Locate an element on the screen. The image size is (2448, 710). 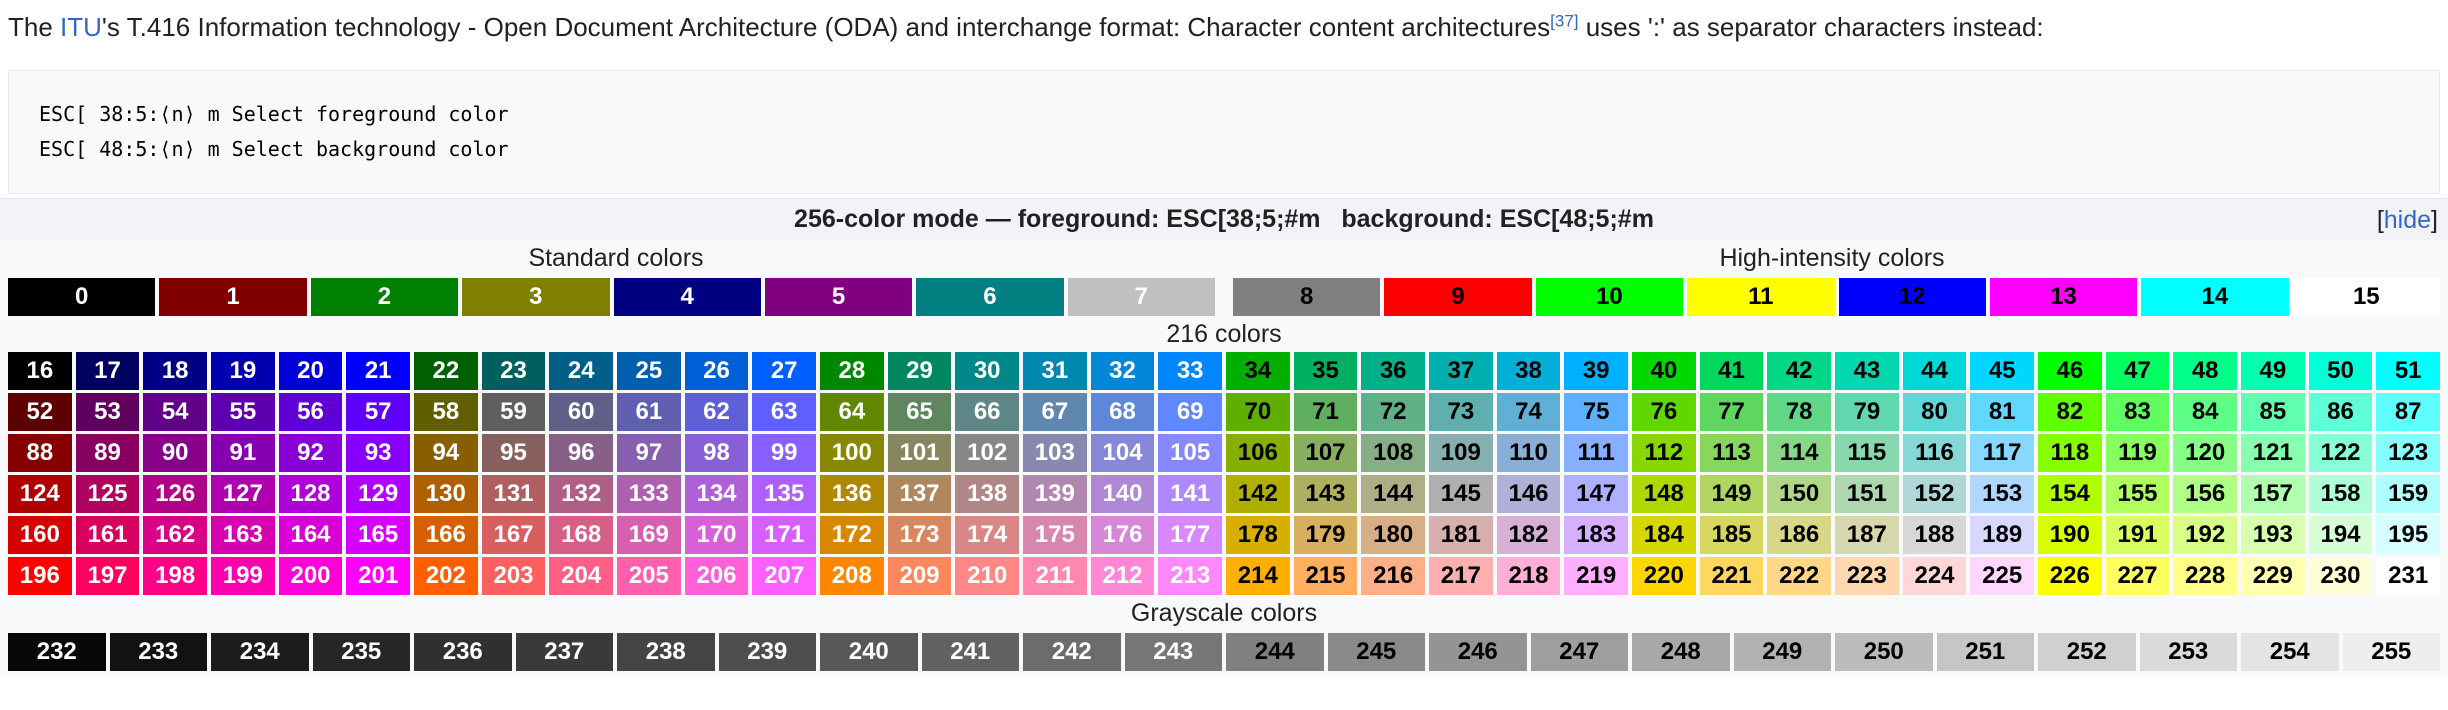
color-cell-108: 108 is located at coordinates (1393, 453).